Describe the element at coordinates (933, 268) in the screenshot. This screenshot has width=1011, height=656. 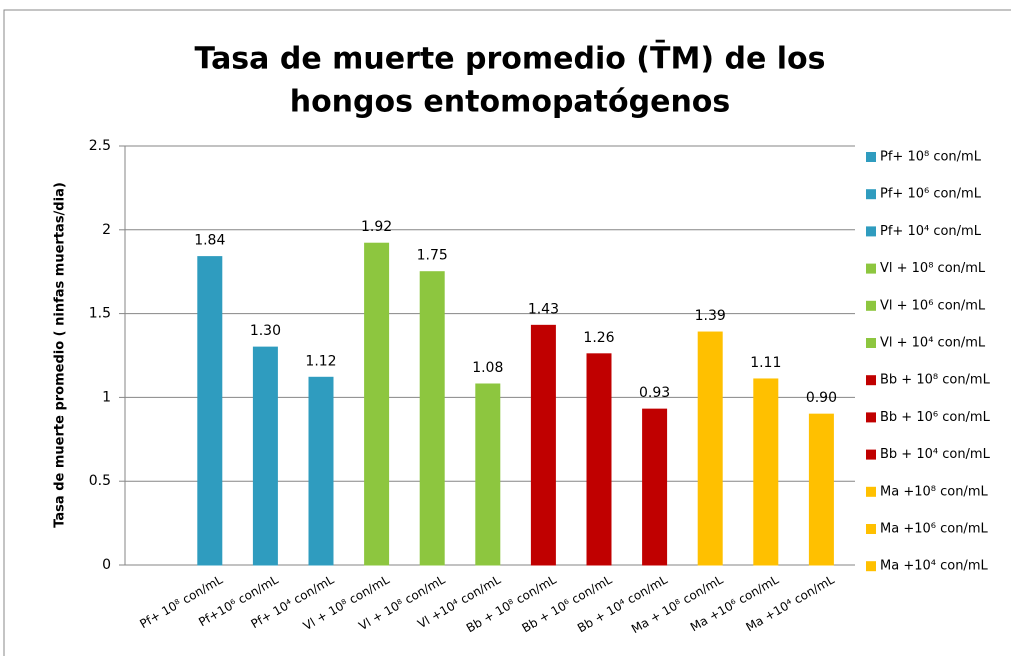
I see `legend-label: Vl + 10⁸ con/mL` at that location.